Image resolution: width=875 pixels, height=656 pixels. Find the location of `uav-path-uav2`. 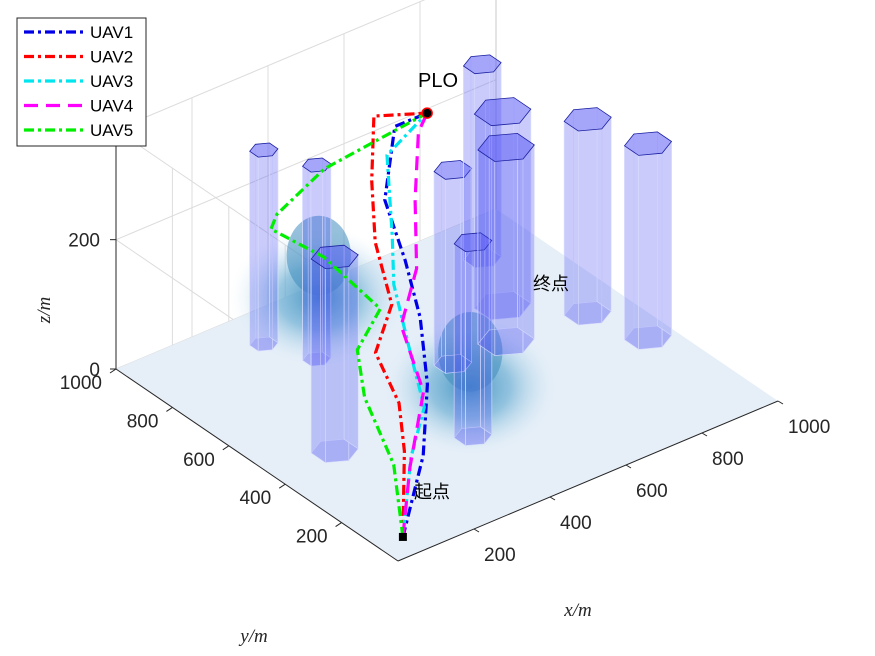

uav-path-uav2 is located at coordinates (399, 324).